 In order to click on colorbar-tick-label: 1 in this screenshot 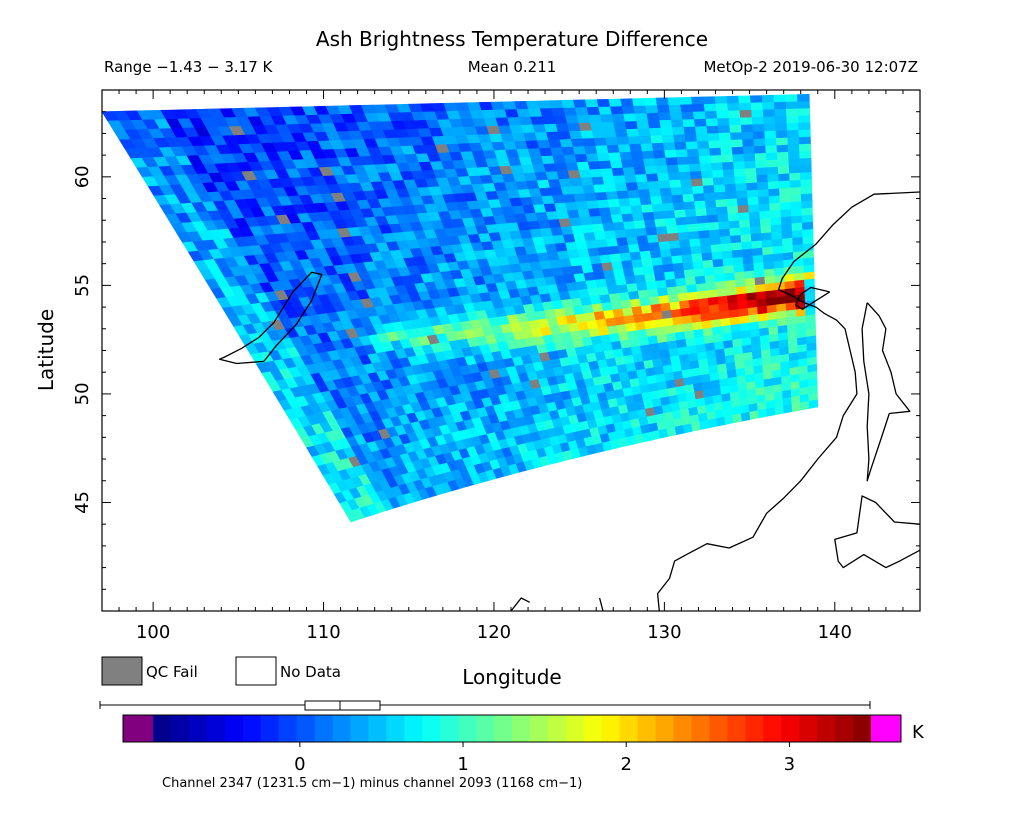, I will do `click(462, 764)`.